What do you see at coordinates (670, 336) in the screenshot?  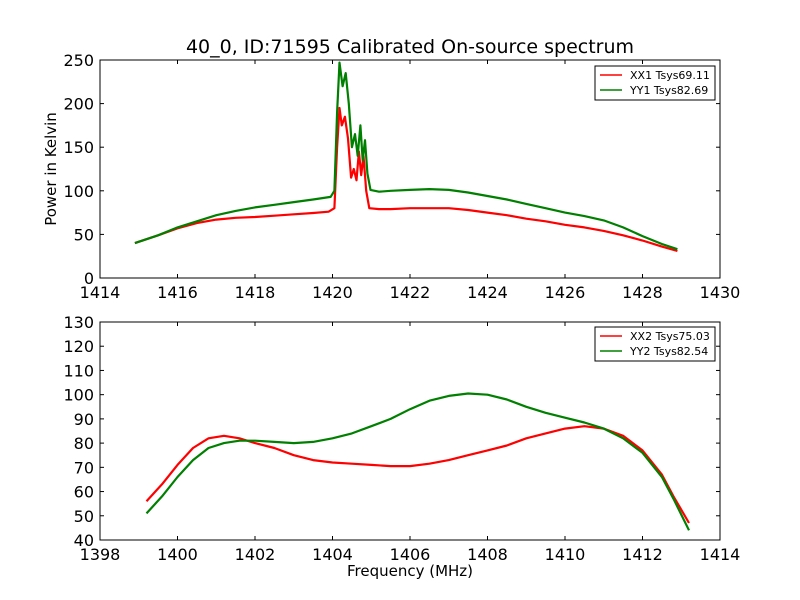 I see `bottom-legend-label: XX2 Tsys75.03` at bounding box center [670, 336].